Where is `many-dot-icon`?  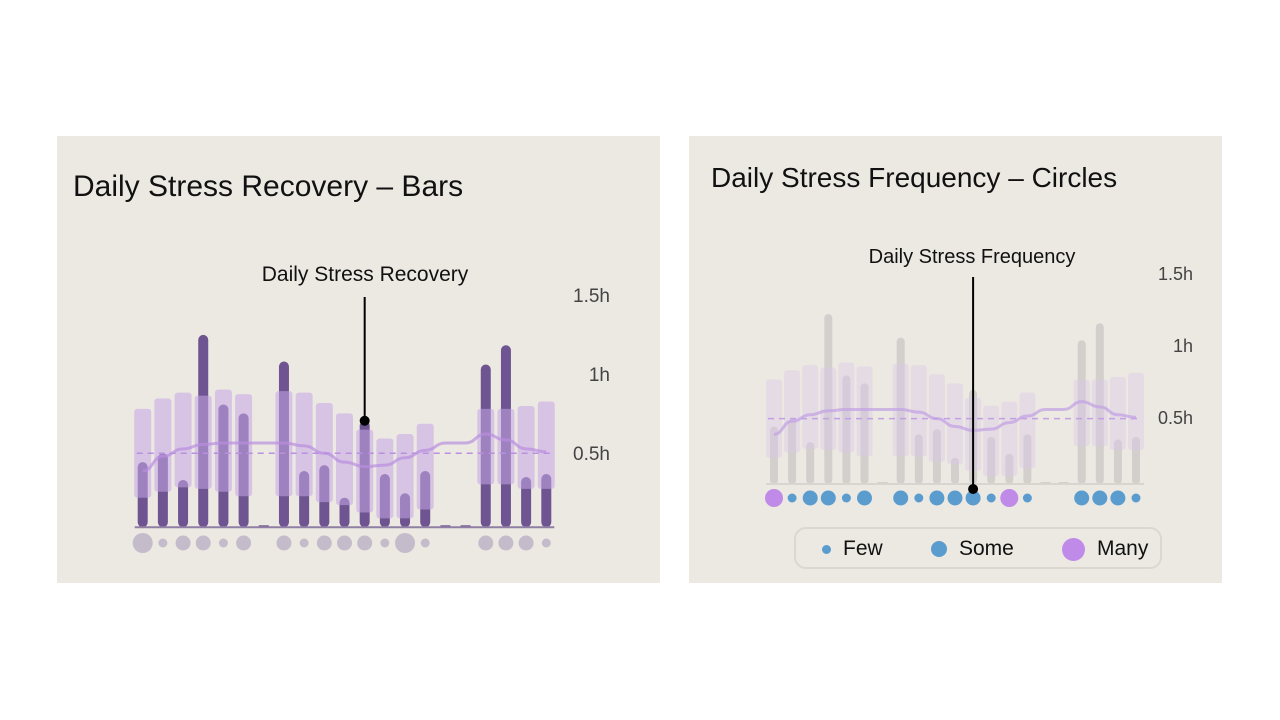
many-dot-icon is located at coordinates (1073, 549).